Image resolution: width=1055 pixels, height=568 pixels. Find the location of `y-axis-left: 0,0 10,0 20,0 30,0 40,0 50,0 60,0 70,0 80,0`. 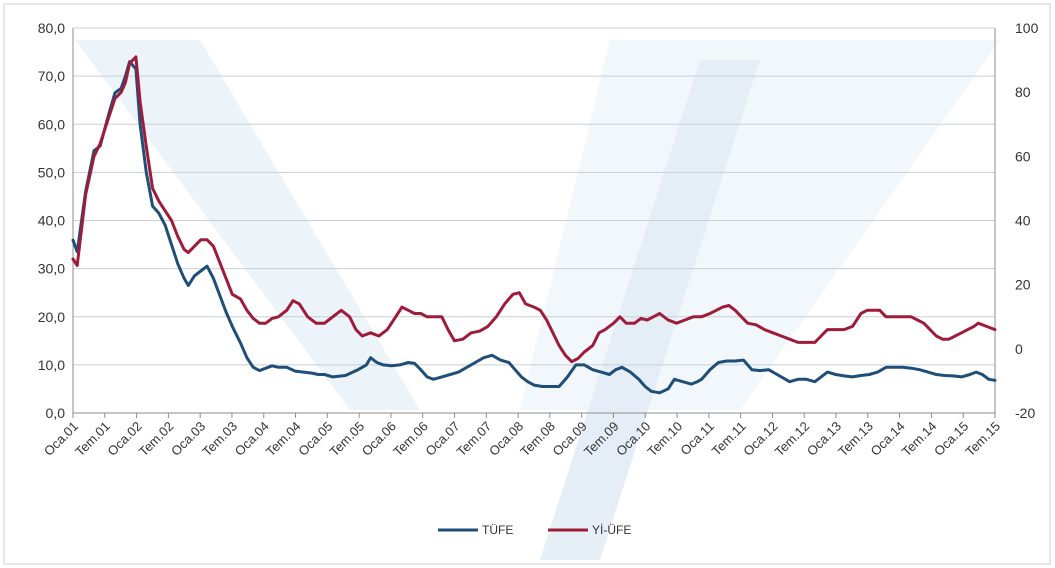

y-axis-left: 0,0 10,0 20,0 30,0 40,0 50,0 60,0 70,0 80,0 is located at coordinates (56, 220).